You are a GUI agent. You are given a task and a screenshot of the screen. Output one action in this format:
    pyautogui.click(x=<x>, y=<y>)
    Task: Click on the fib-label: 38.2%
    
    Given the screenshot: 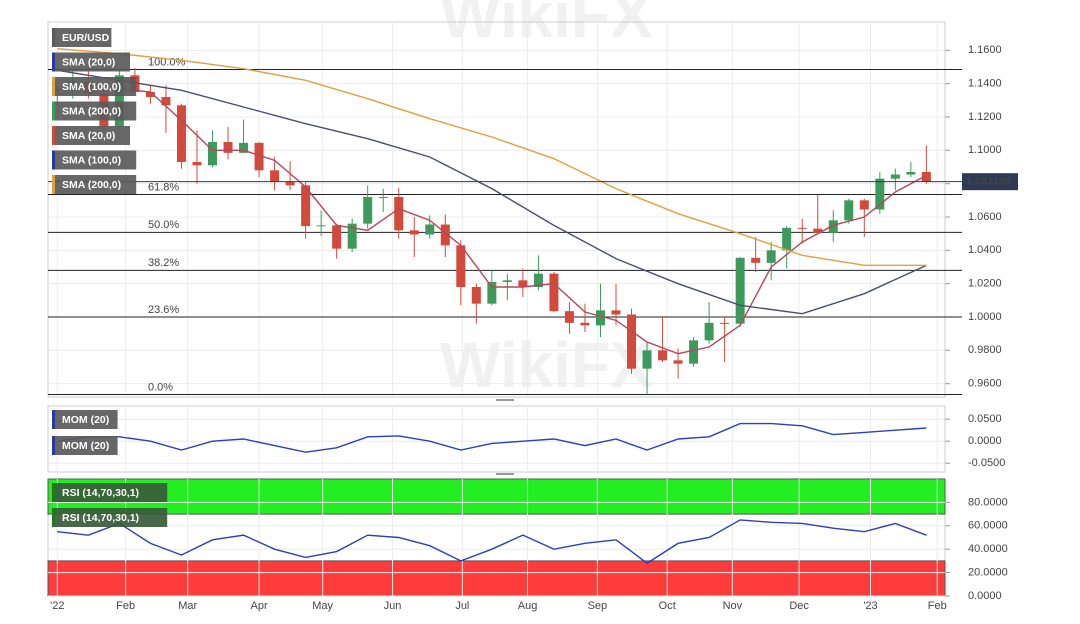 What is the action you would take?
    pyautogui.click(x=163, y=263)
    